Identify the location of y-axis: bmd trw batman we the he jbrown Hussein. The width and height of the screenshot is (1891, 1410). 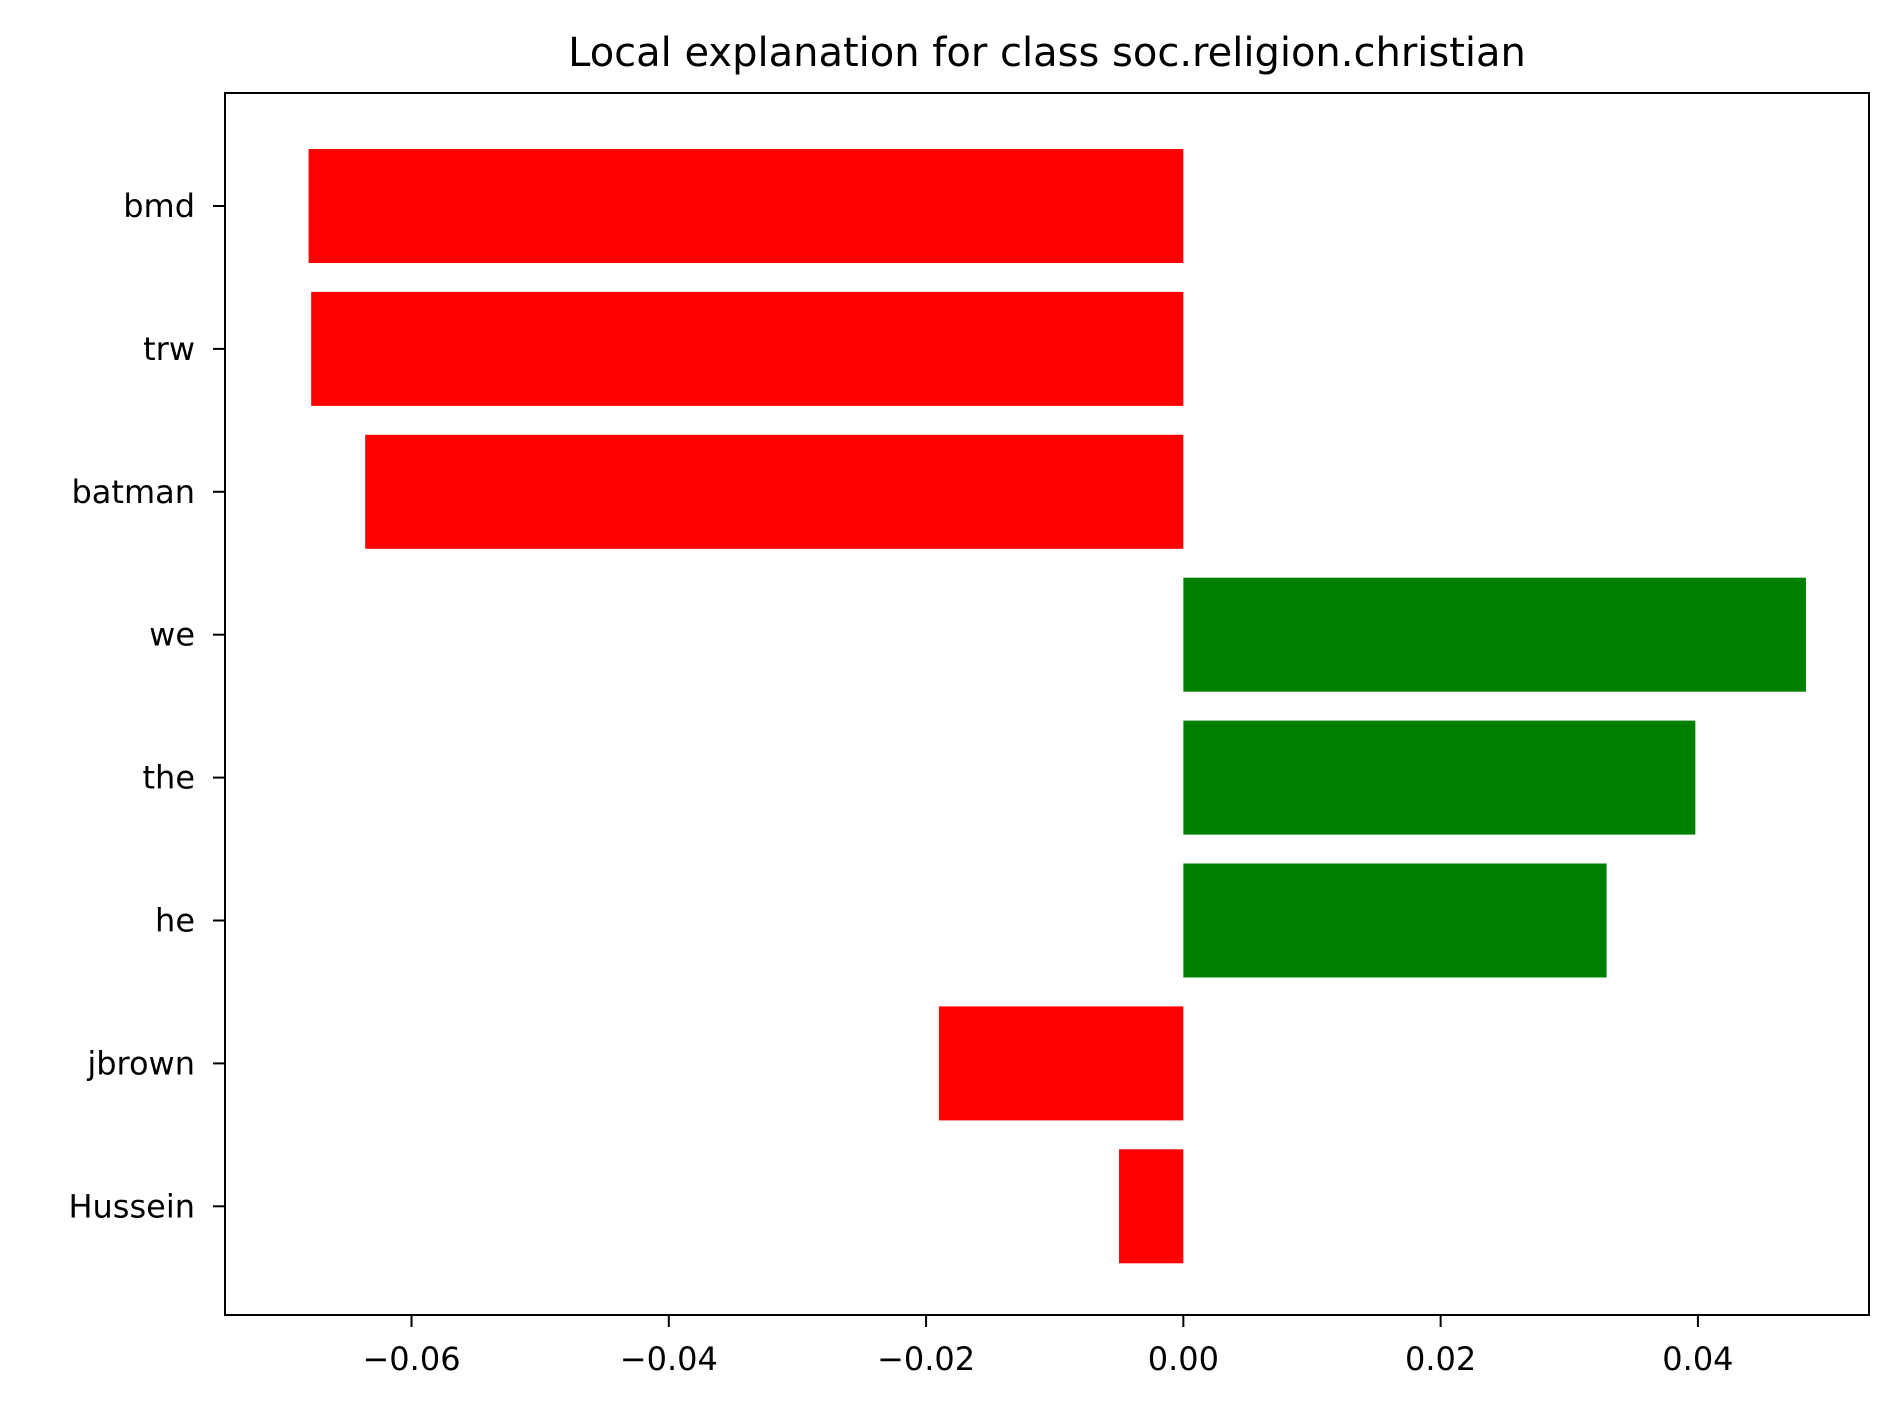
(146, 706).